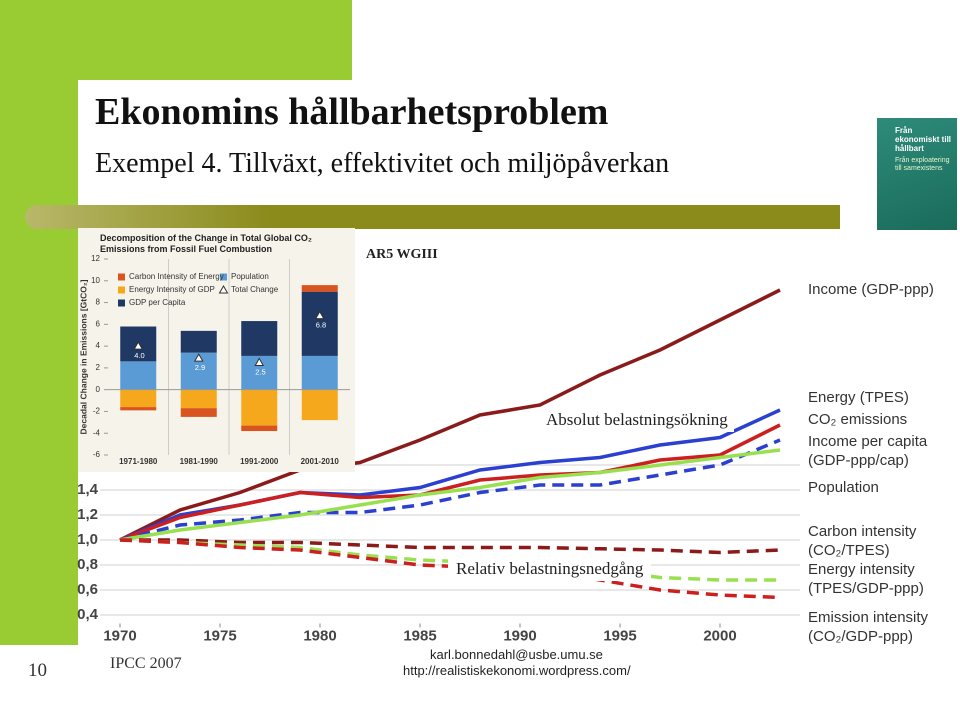 The image size is (960, 703). What do you see at coordinates (862, 541) in the screenshot?
I see `legend-label: Carbon intensity (CO₂/TPES)` at bounding box center [862, 541].